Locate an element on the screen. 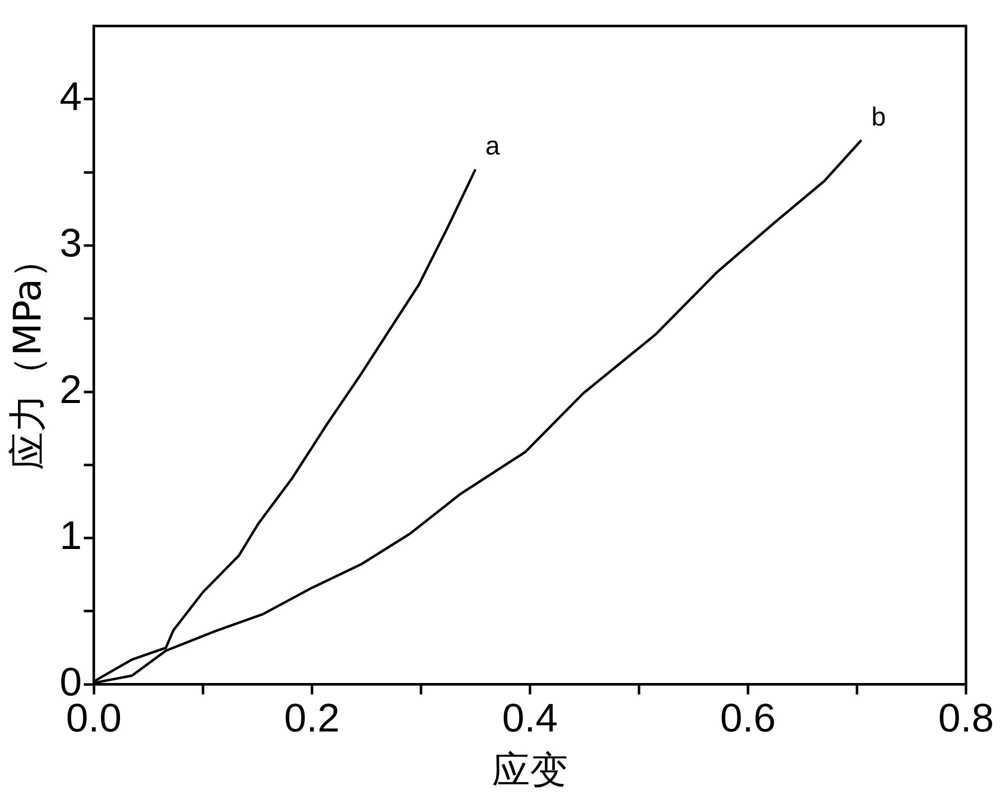  x-axis-title: 应变 is located at coordinates (530, 770).